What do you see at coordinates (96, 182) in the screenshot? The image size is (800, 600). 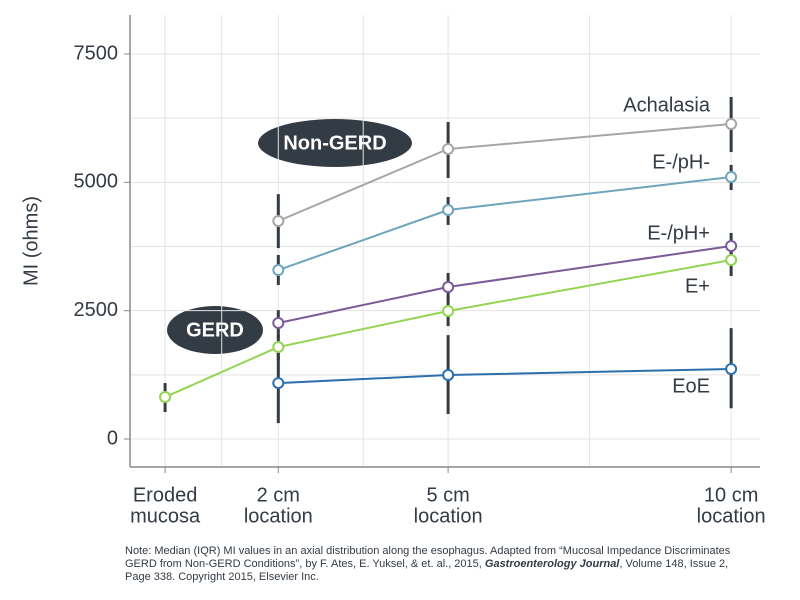 I see `y-tick-label: 5000` at bounding box center [96, 182].